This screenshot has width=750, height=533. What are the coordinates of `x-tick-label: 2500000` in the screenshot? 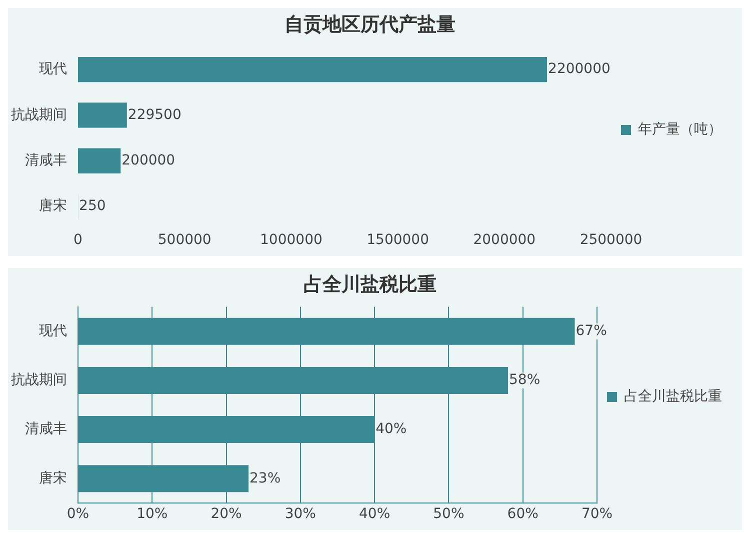 It's located at (611, 240).